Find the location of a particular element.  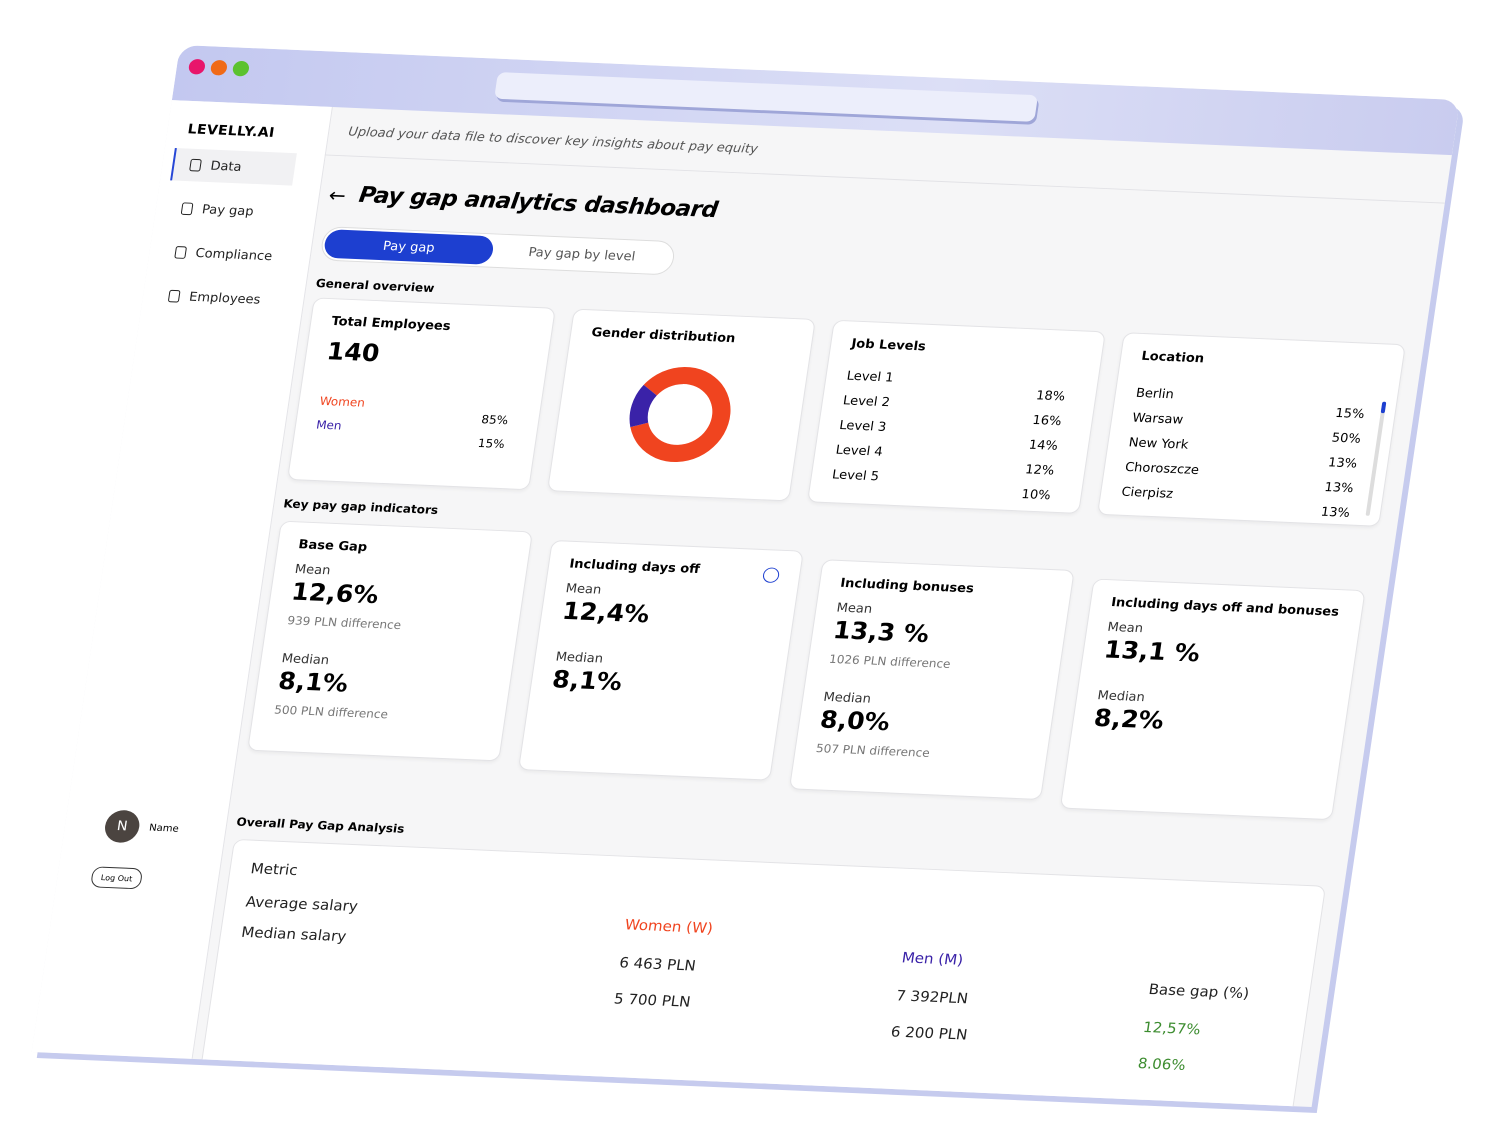

gender-list: Women 85% Men 15% is located at coordinates (435, 374).